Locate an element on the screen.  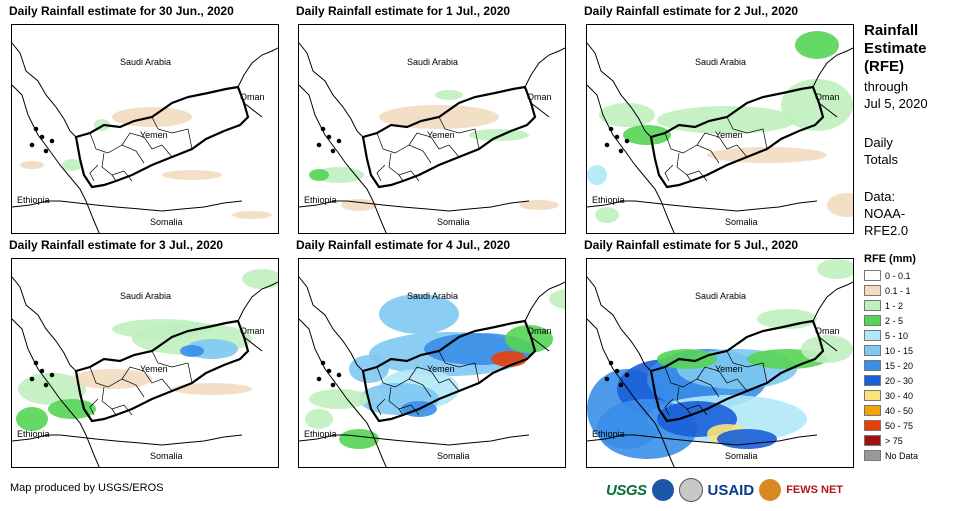
legend-title-block: Rainfall Estimate (RFE) is located at coordinates (895, 49).